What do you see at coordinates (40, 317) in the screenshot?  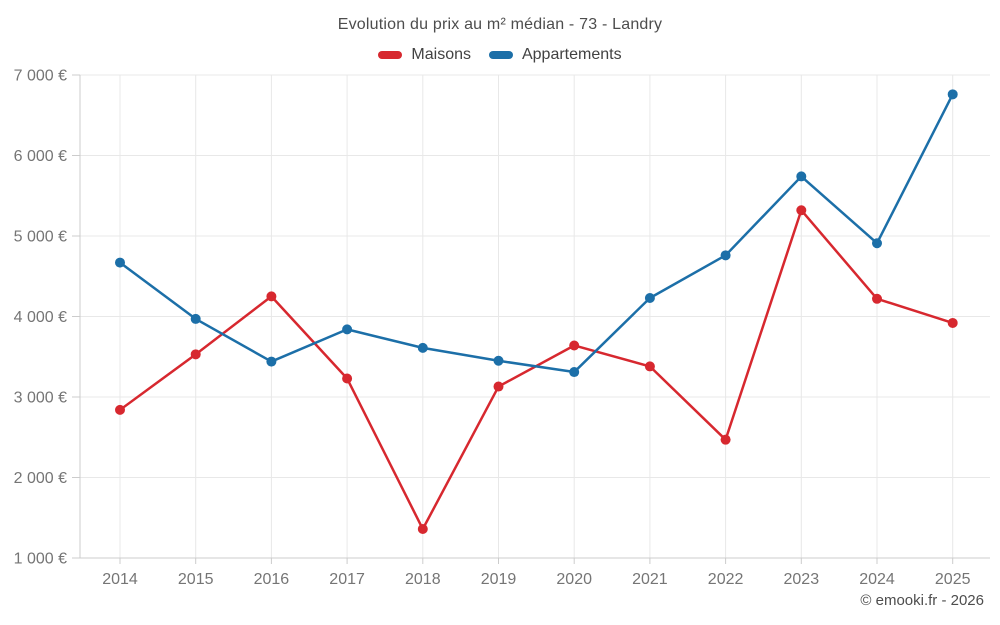 I see `y-tick-label: 4 000 €` at bounding box center [40, 317].